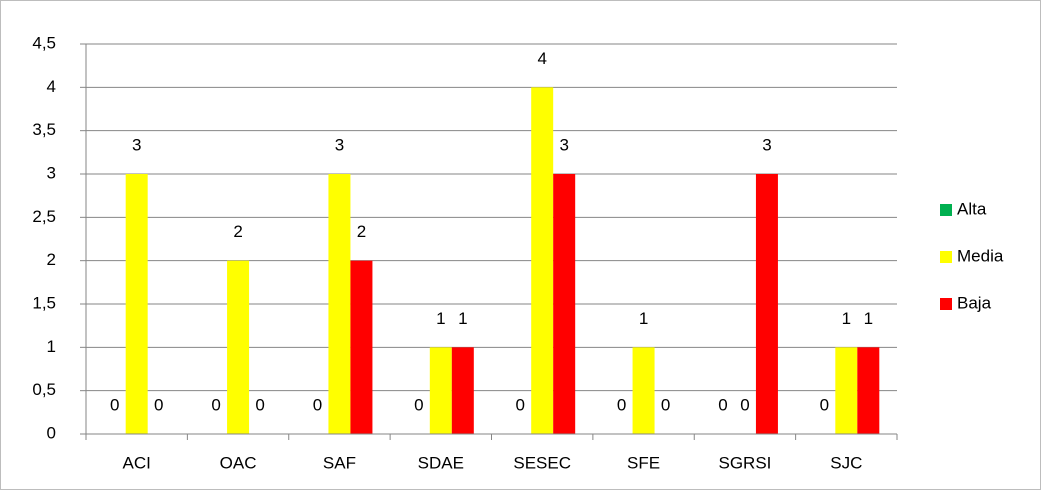 The image size is (1042, 491). Describe the element at coordinates (542, 462) in the screenshot. I see `x-tick-label: SESEC` at that location.